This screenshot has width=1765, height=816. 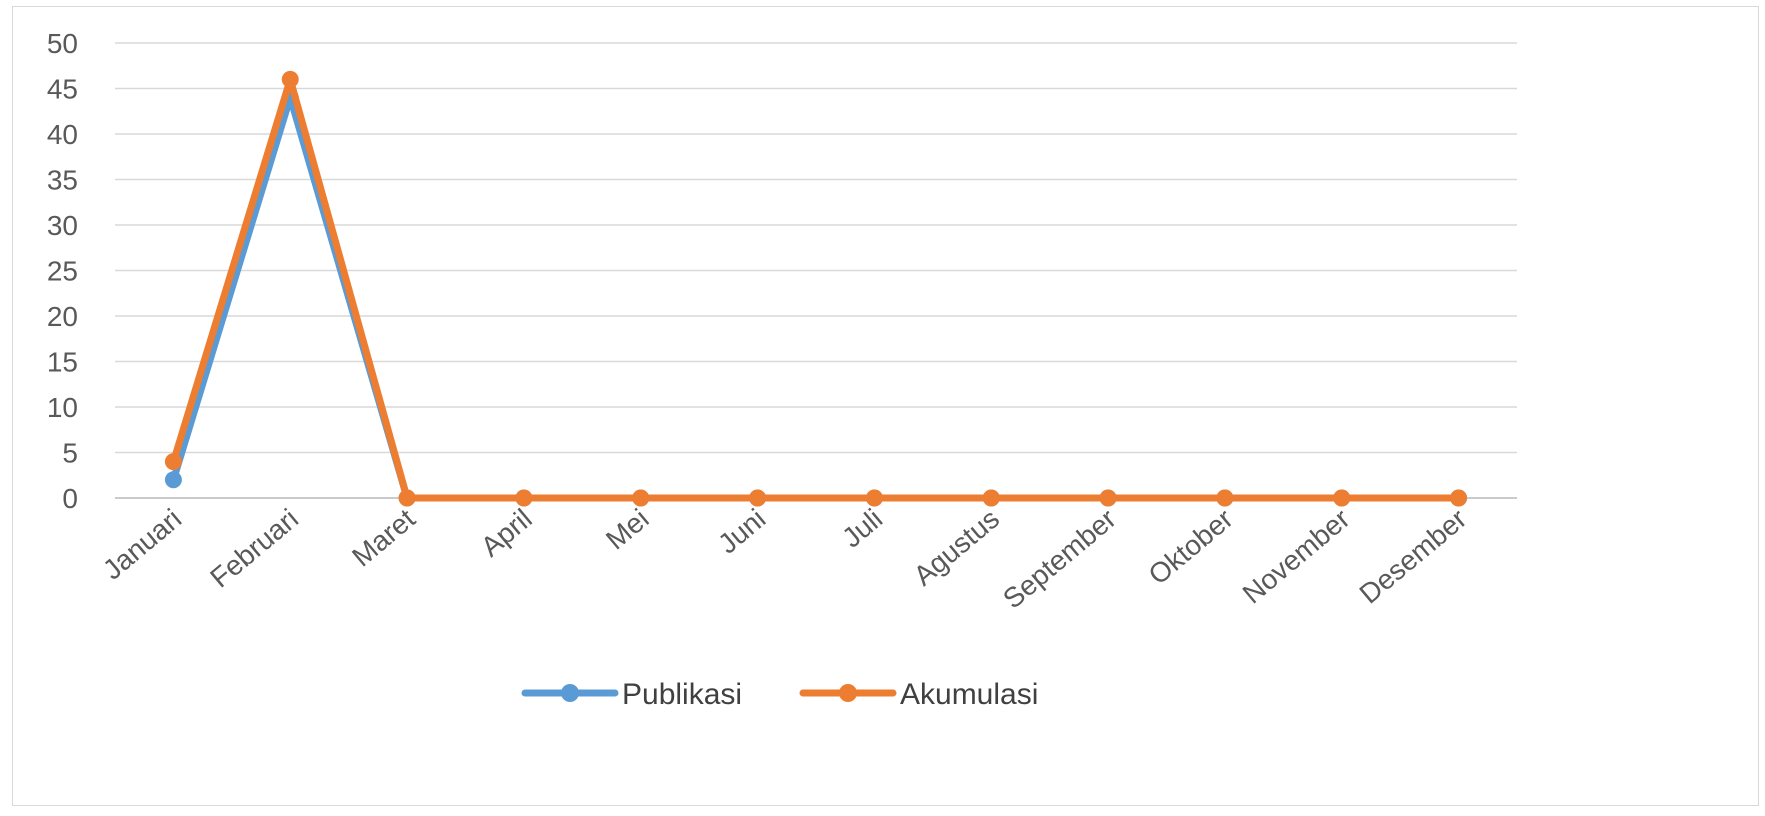 What do you see at coordinates (741, 531) in the screenshot?
I see `x-tick-label: Juni` at bounding box center [741, 531].